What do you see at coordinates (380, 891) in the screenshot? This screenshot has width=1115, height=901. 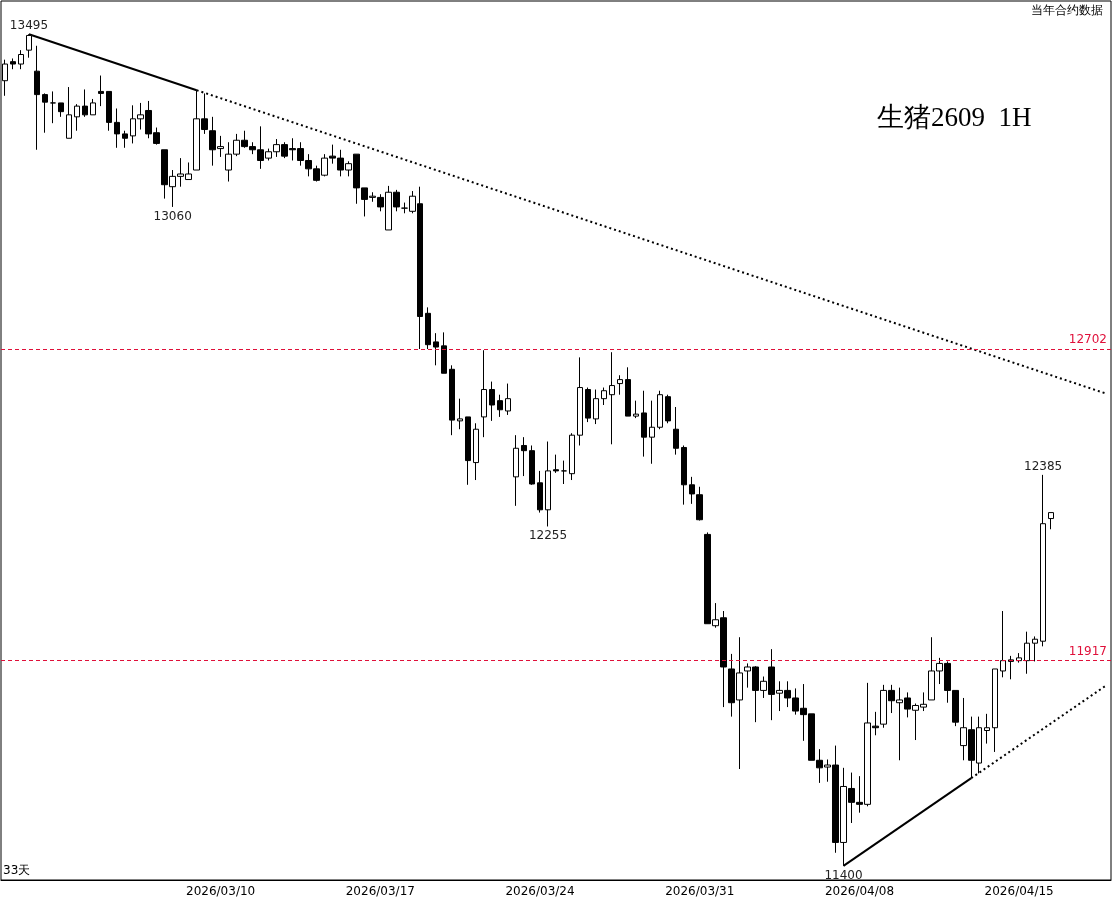 I see `x-tick-label: 2026/03/17` at bounding box center [380, 891].